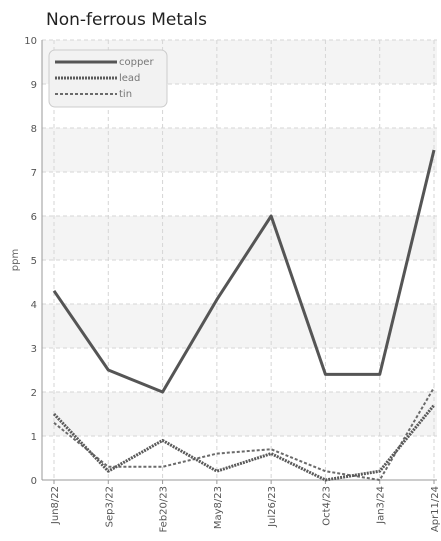 This screenshot has width=441, height=541. Describe the element at coordinates (34, 261) in the screenshot. I see `y-tick-label: 5` at that location.